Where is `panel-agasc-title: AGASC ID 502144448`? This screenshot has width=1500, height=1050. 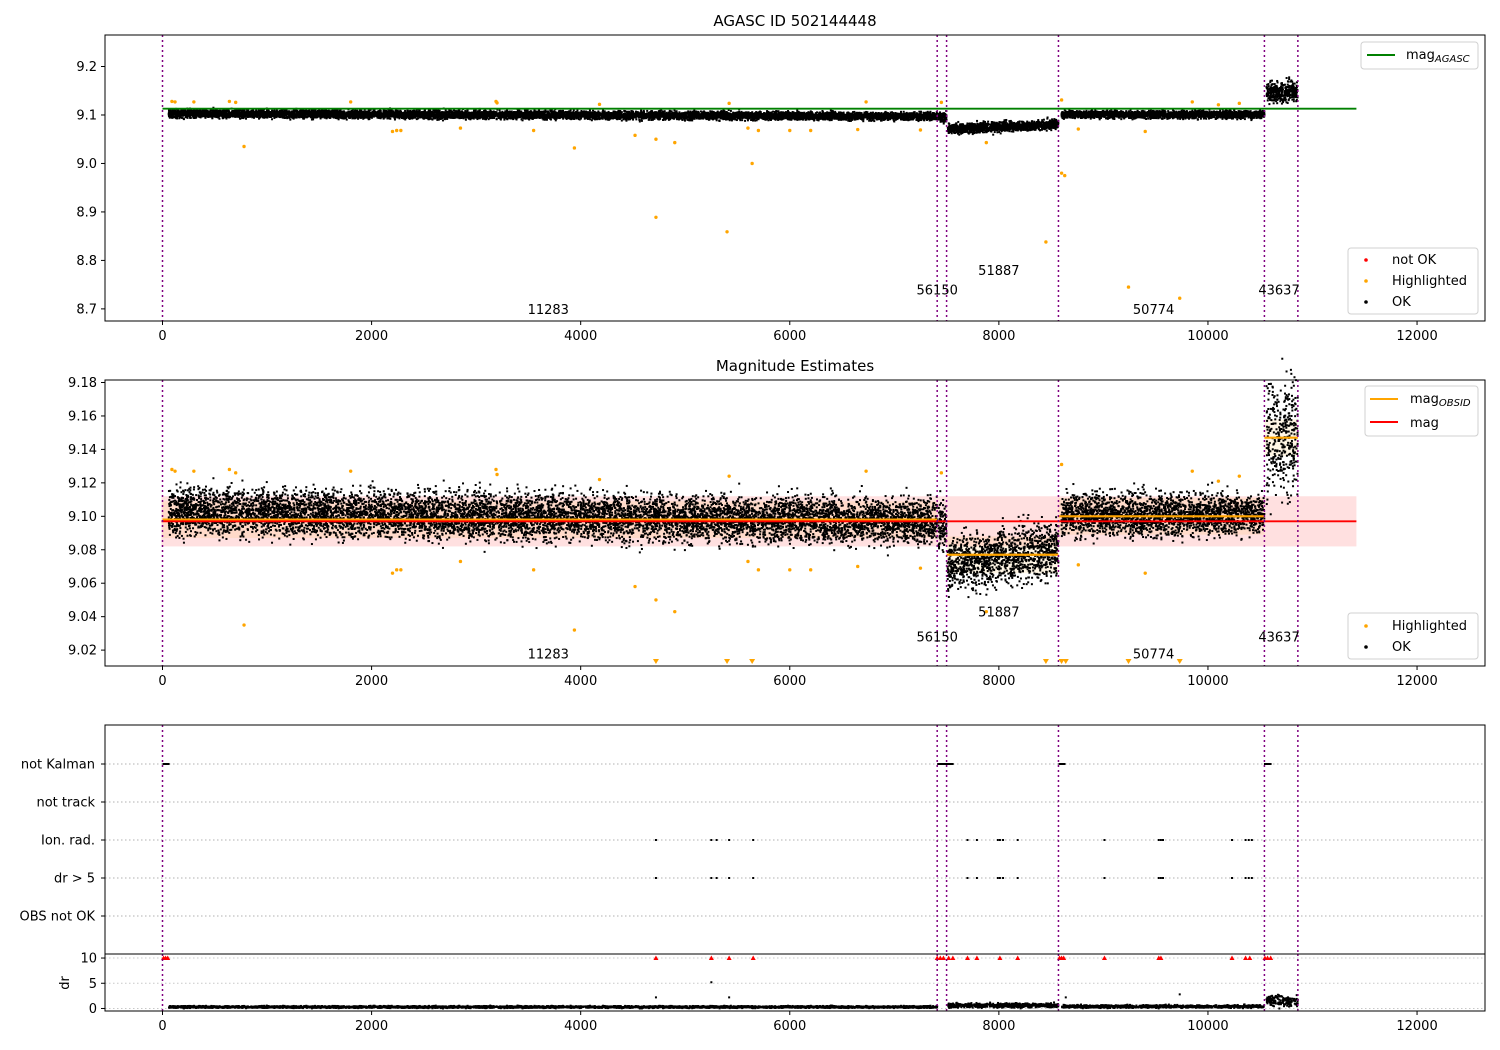 panel-agasc-title: AGASC ID 502144448 is located at coordinates (794, 21).